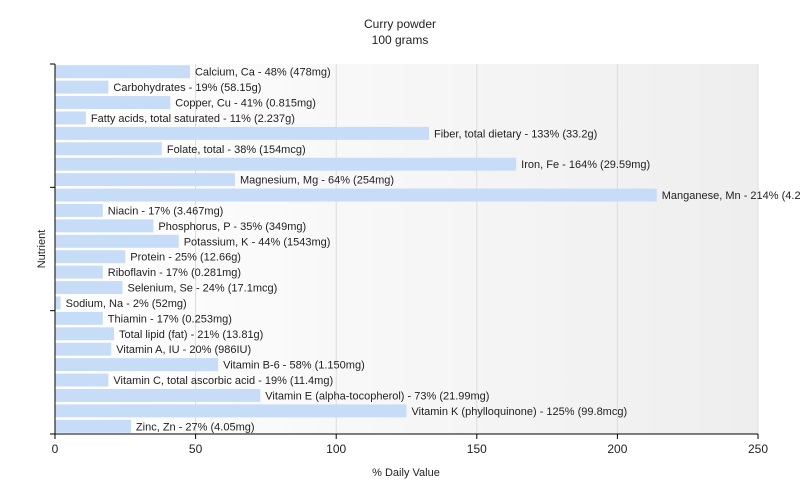 Image resolution: width=800 pixels, height=500 pixels. I want to click on bar-label: Total lipid (fat) - 21% (13.81g), so click(191, 335).